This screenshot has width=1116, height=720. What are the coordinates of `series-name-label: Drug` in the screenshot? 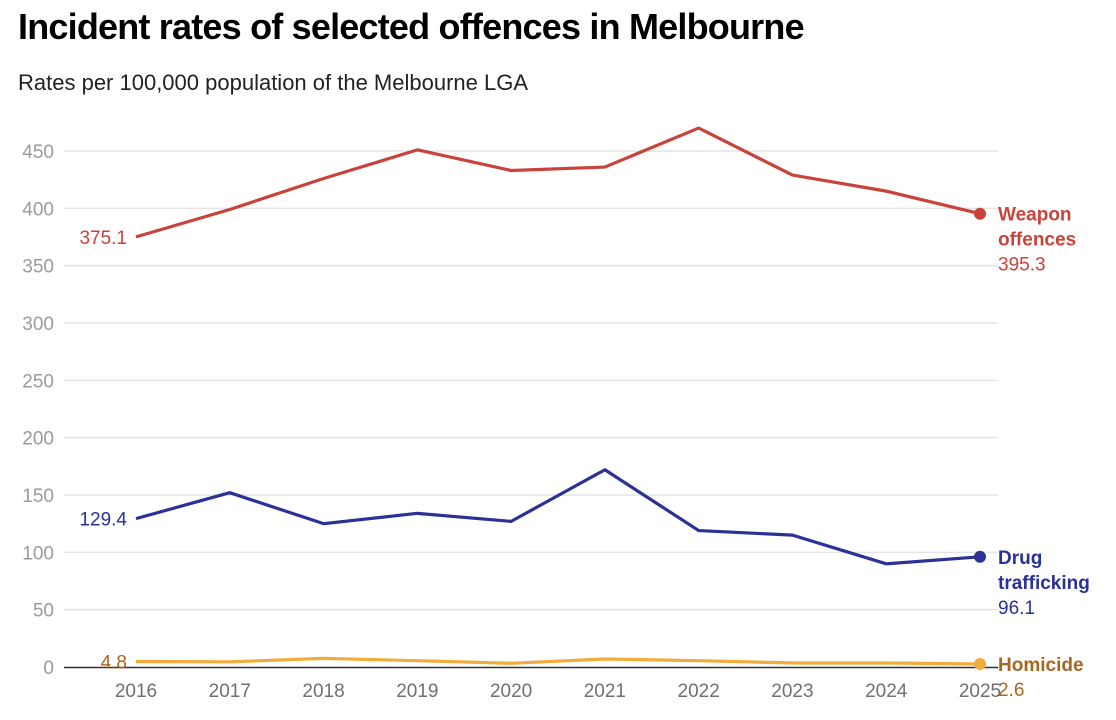 It's located at (1020, 558).